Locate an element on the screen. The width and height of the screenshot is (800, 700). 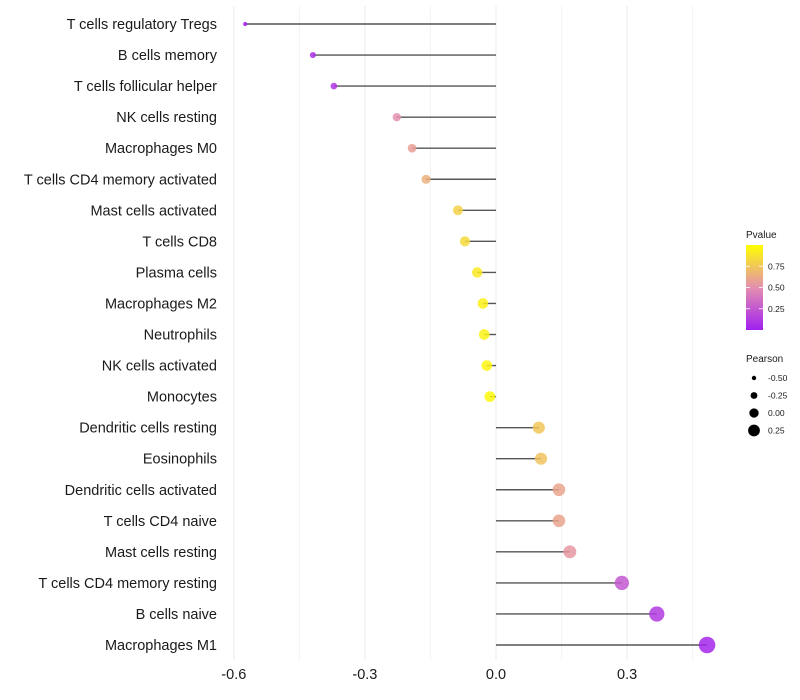
y-axis-label: Eosinophils is located at coordinates (180, 460).